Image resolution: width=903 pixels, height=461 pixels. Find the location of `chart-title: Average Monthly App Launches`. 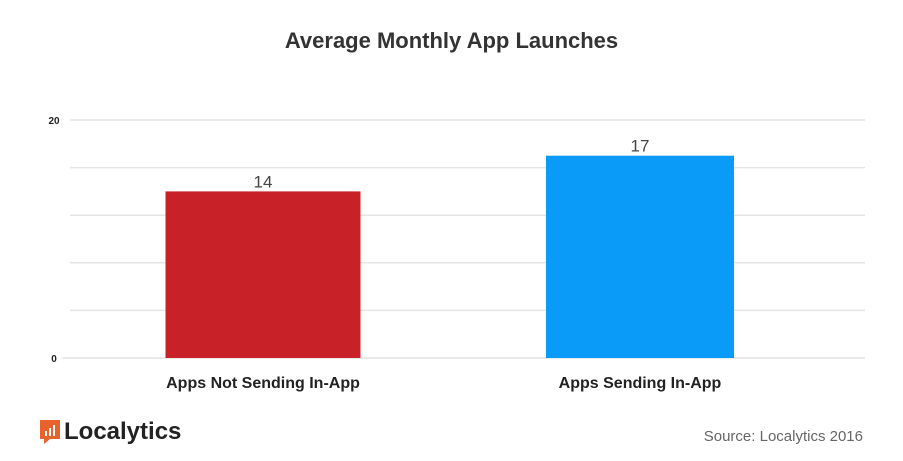

chart-title: Average Monthly App Launches is located at coordinates (451, 40).